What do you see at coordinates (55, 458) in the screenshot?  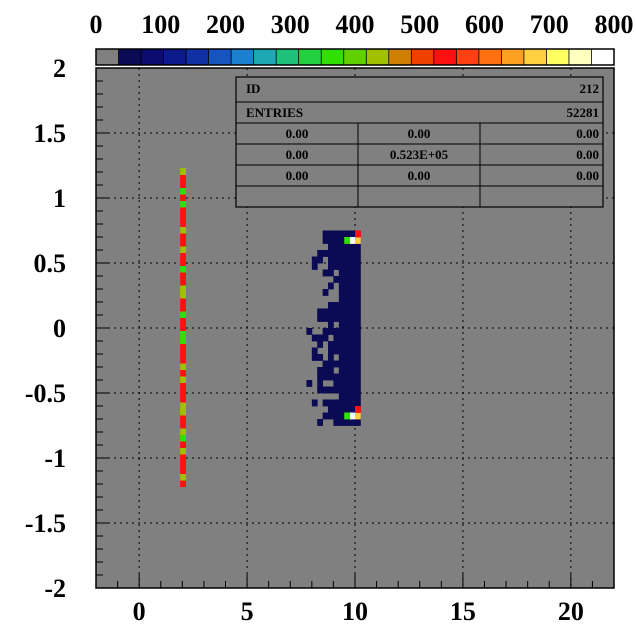 I see `y-tick-label: -1` at bounding box center [55, 458].